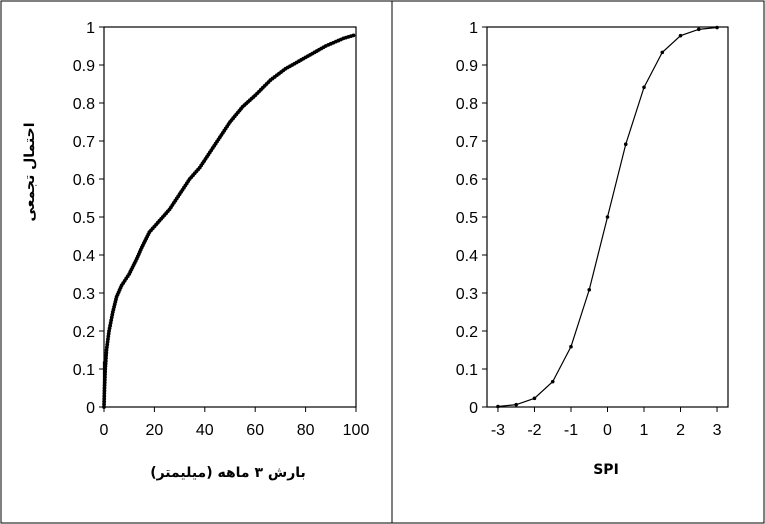 The width and height of the screenshot is (765, 524). I want to click on x-tick-label: 2, so click(680, 430).